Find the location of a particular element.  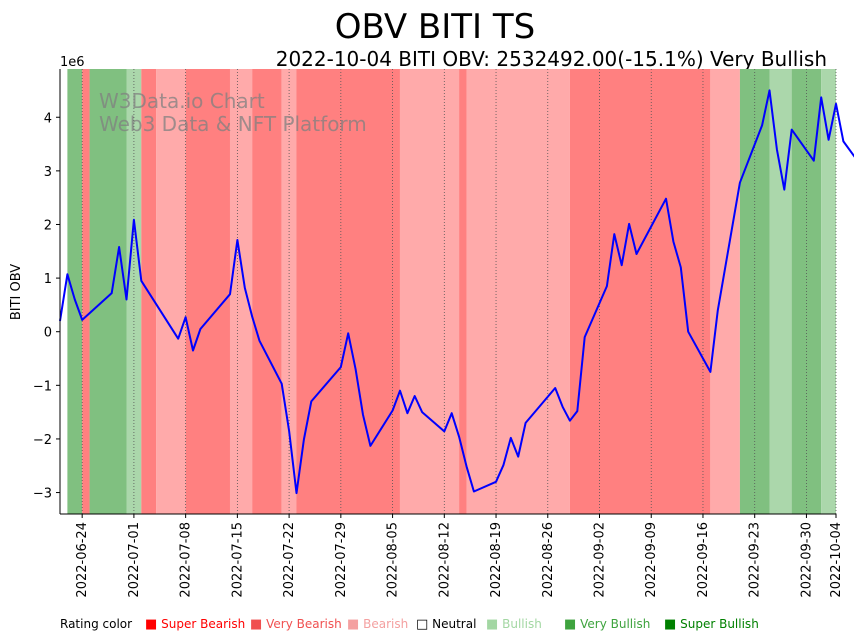

legend-item-super-bullish: ■ Super Bullish is located at coordinates (711, 624).